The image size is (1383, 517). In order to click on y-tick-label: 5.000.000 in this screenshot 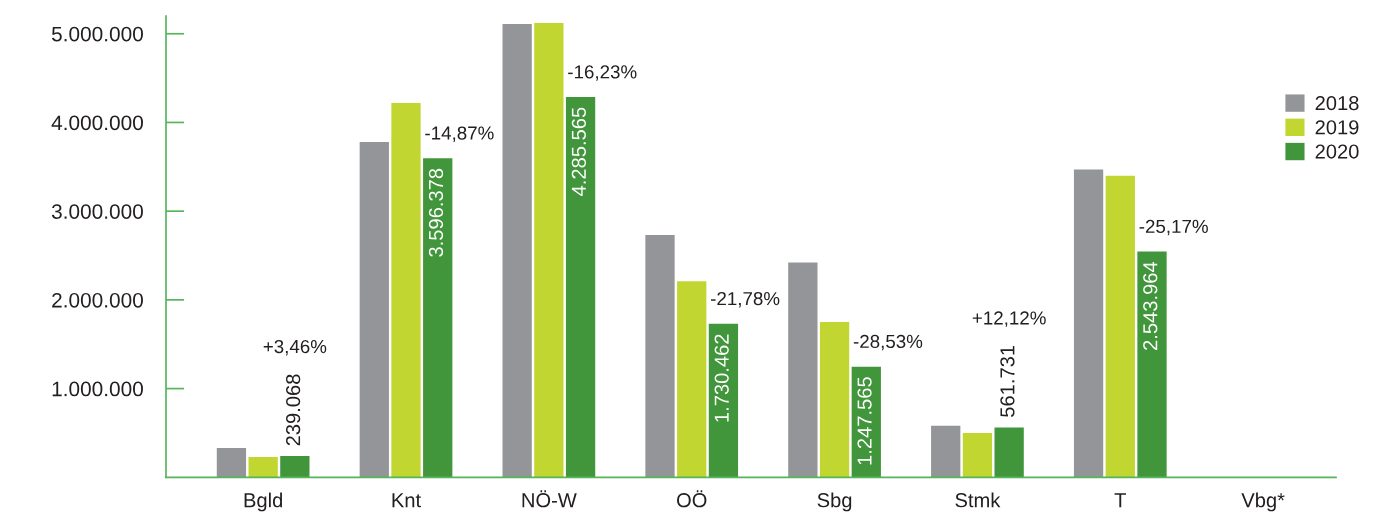, I will do `click(97, 34)`.